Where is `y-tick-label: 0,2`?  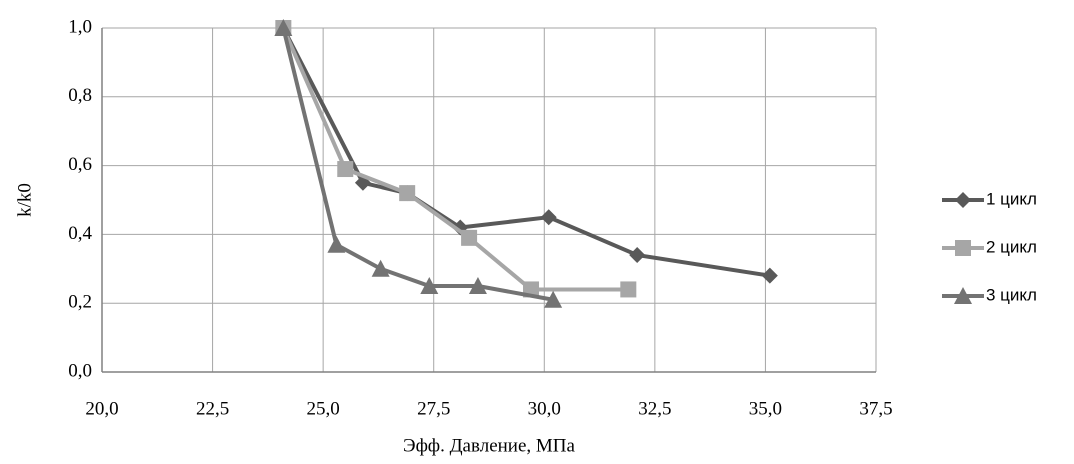
y-tick-label: 0,2 is located at coordinates (80, 302).